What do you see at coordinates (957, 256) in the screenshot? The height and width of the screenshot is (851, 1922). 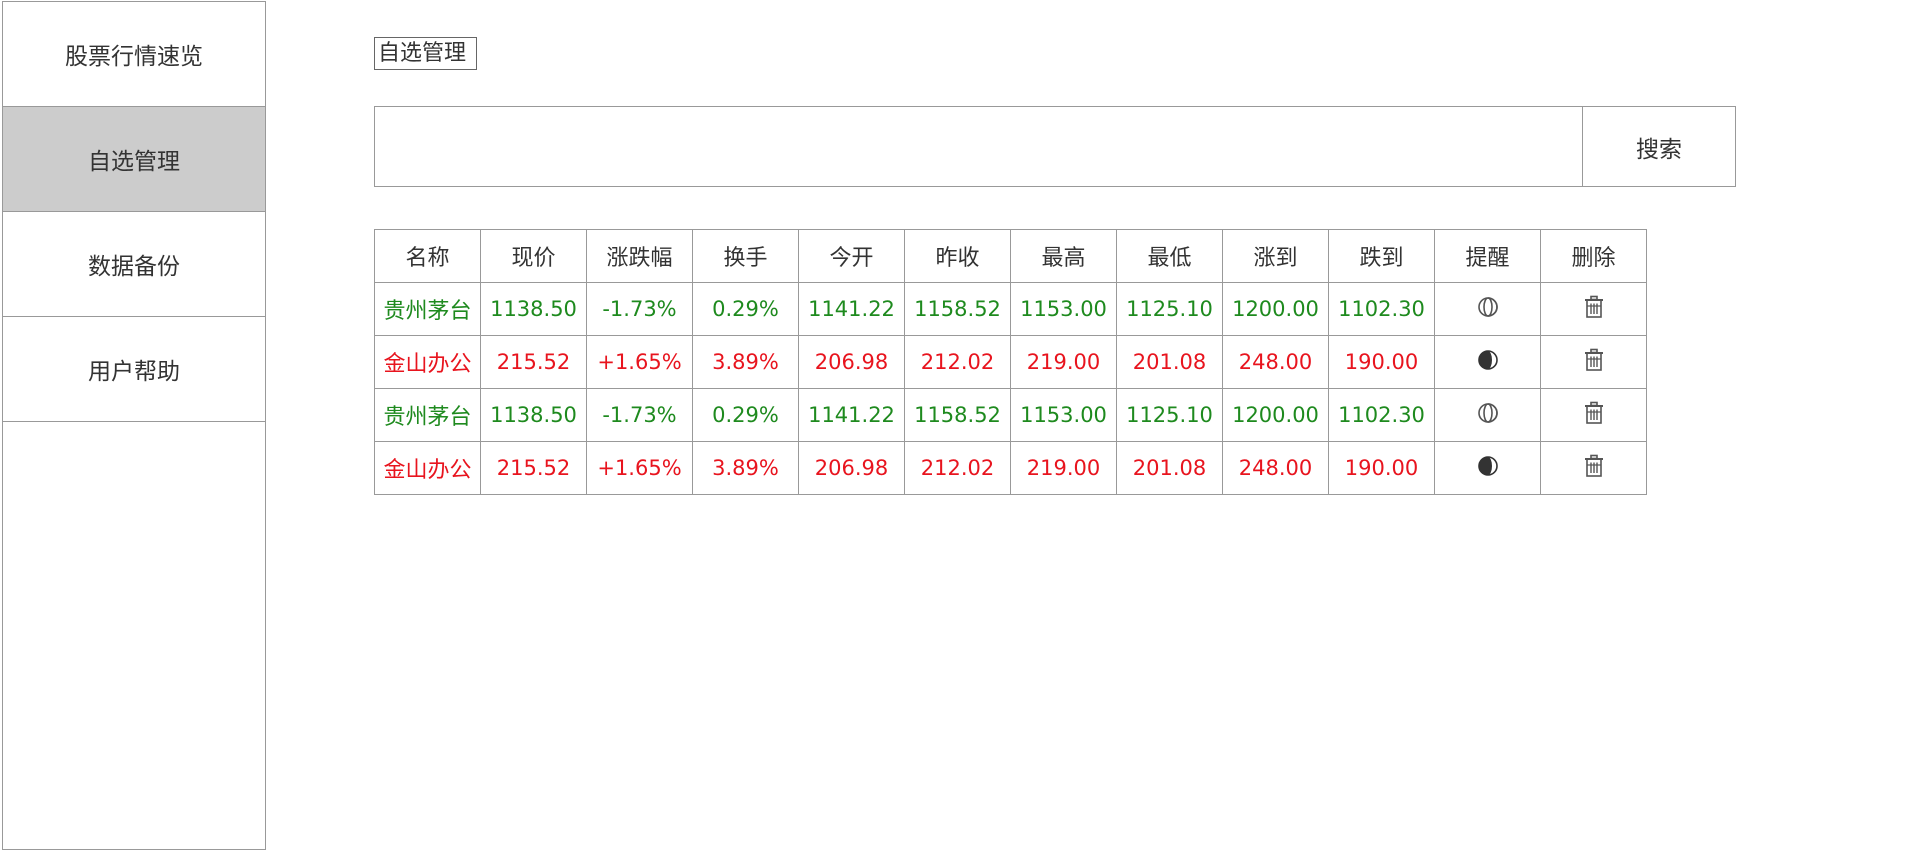 I see `column-header-prev-close: 昨收` at bounding box center [957, 256].